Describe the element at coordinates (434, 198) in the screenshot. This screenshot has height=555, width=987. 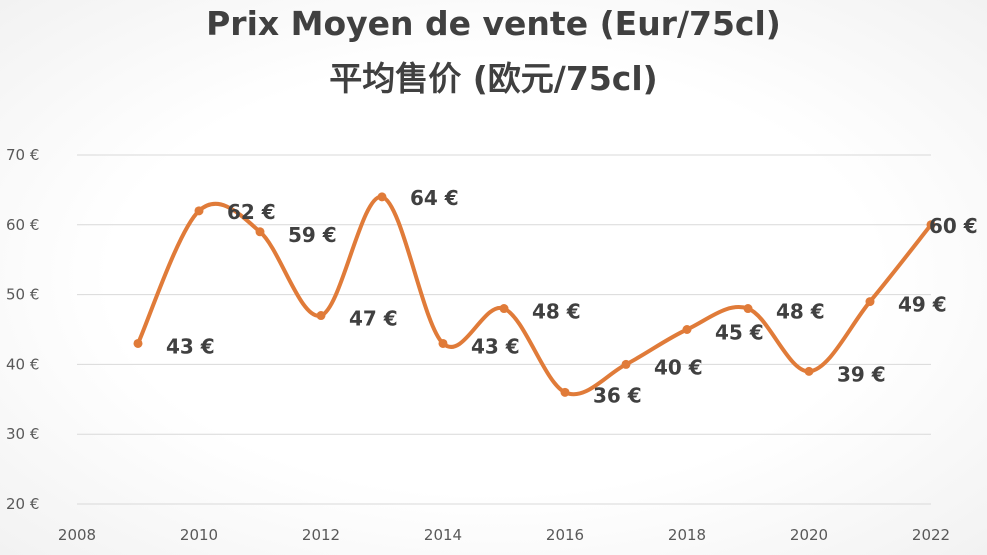
I see `data-label: 64 €` at that location.